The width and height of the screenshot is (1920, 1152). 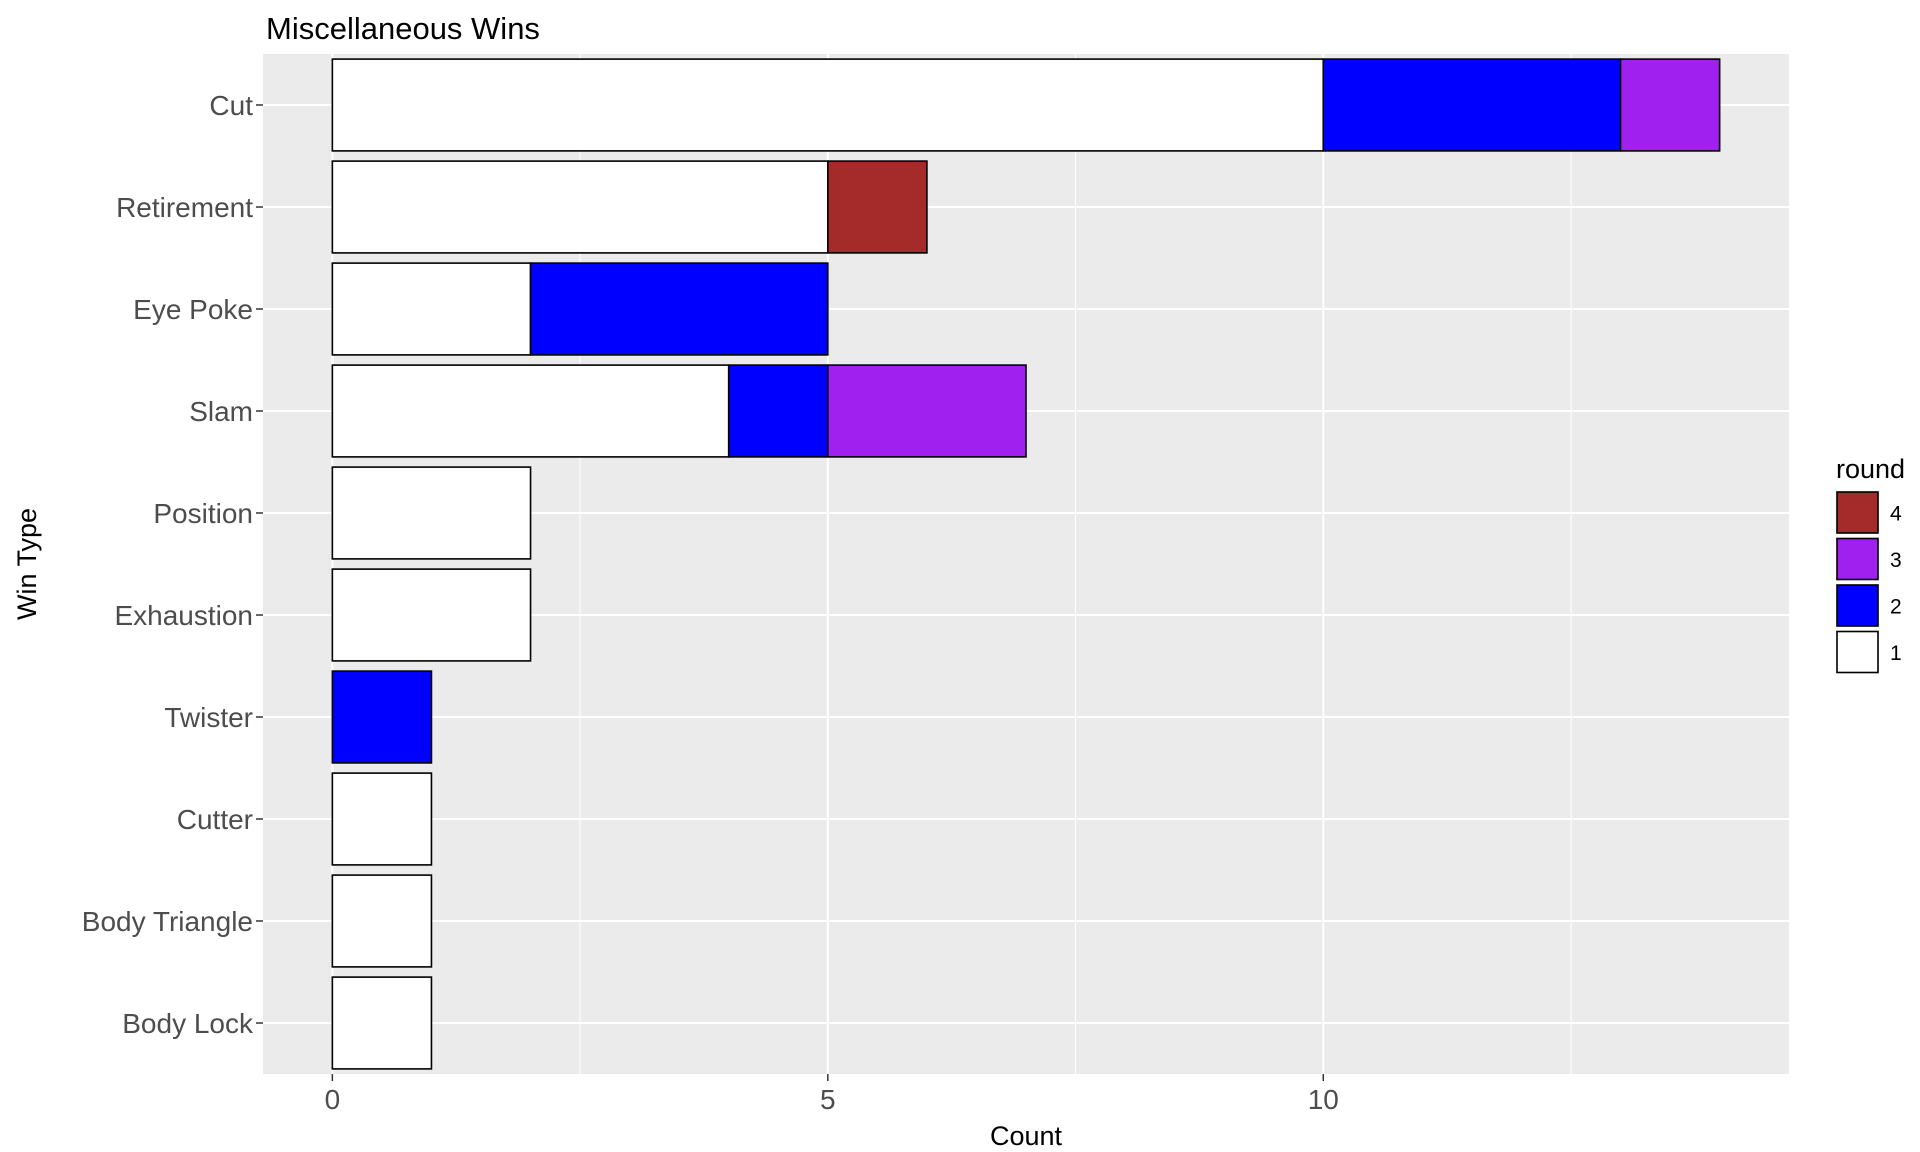 What do you see at coordinates (208, 717) in the screenshot?
I see `y-tick-label: Twister` at bounding box center [208, 717].